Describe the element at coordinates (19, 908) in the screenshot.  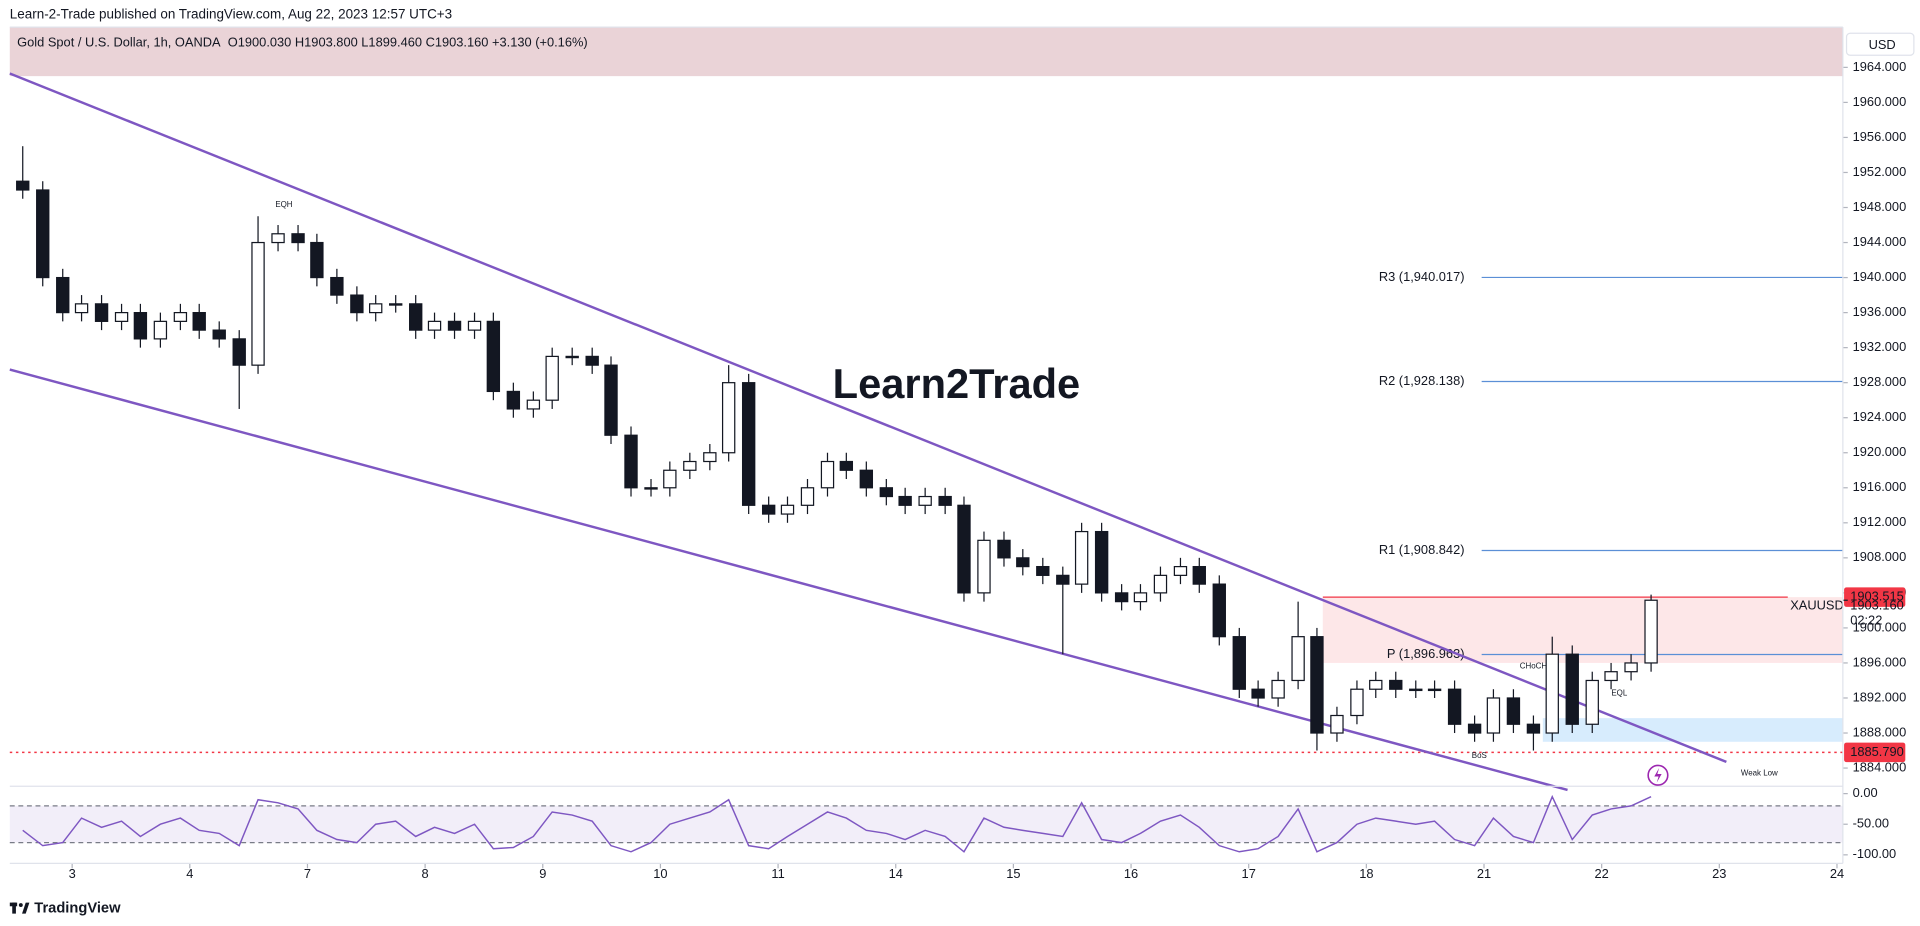
I see `footer-logo` at that location.